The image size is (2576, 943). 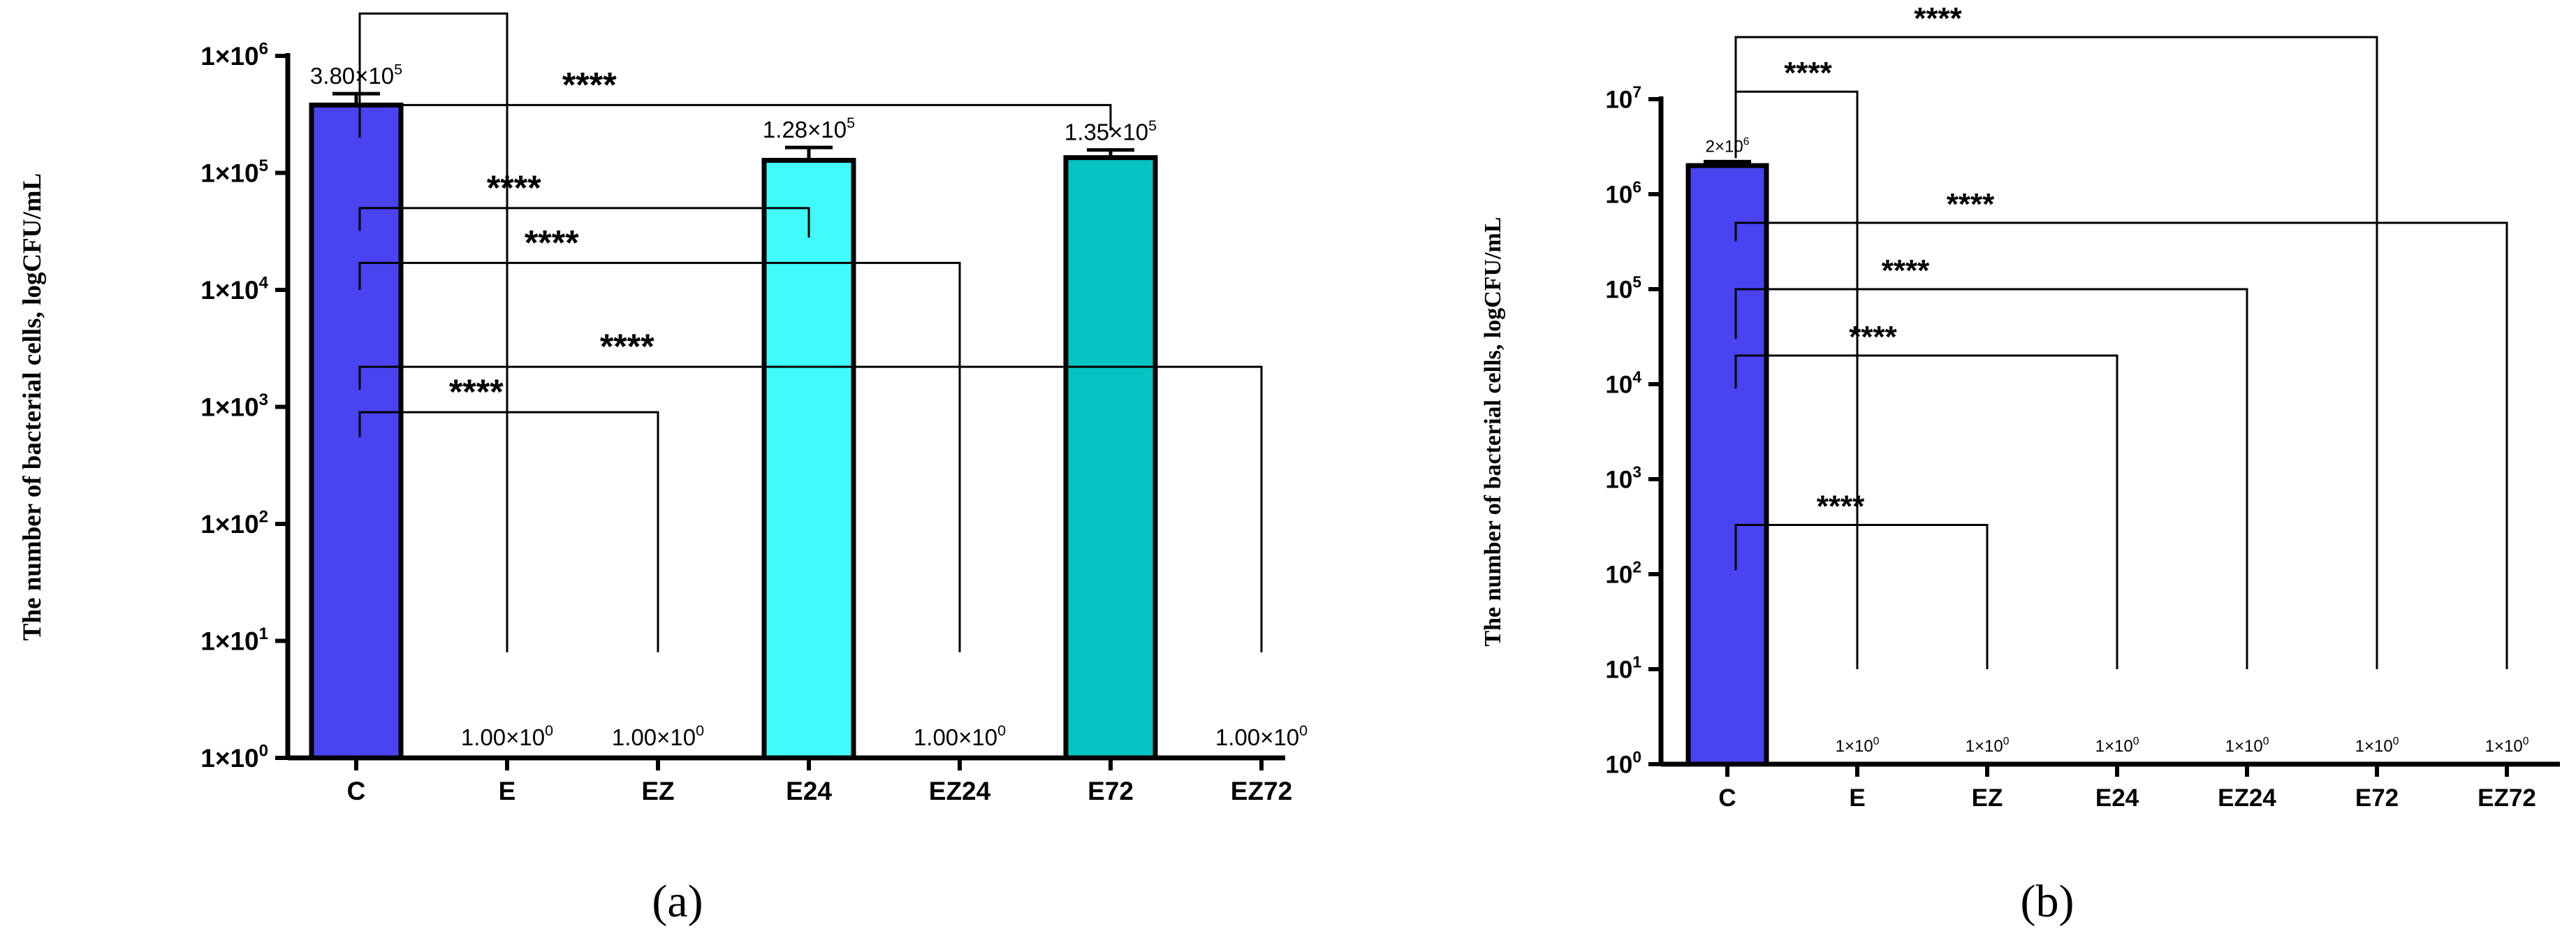 What do you see at coordinates (960, 736) in the screenshot?
I see `data-label-EZ24: 1.00×100` at bounding box center [960, 736].